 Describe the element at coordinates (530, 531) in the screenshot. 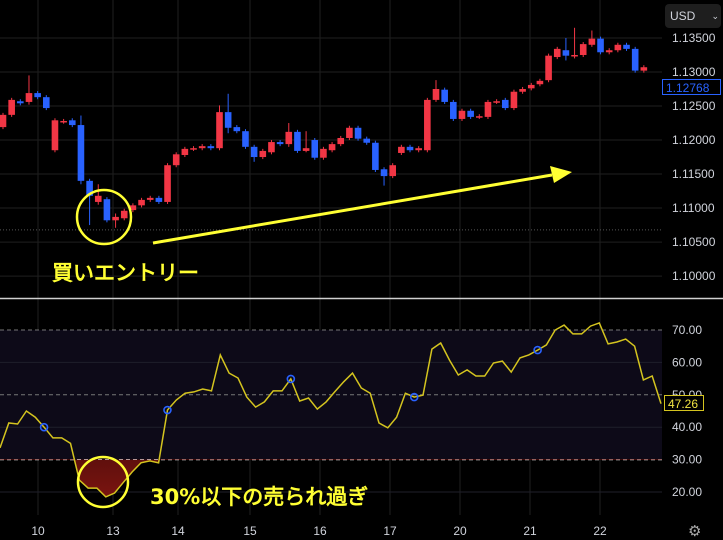

I see `date-tick-label: 21` at that location.